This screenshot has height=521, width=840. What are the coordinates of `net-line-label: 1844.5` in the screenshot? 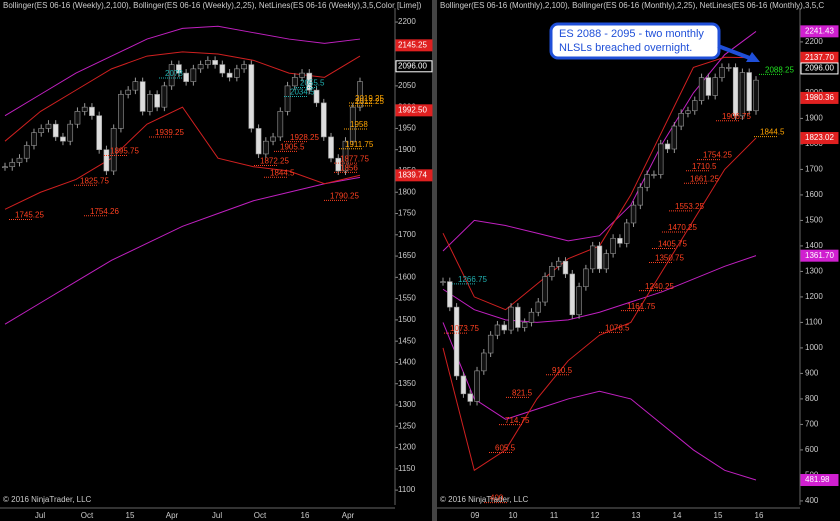 It's located at (282, 172).